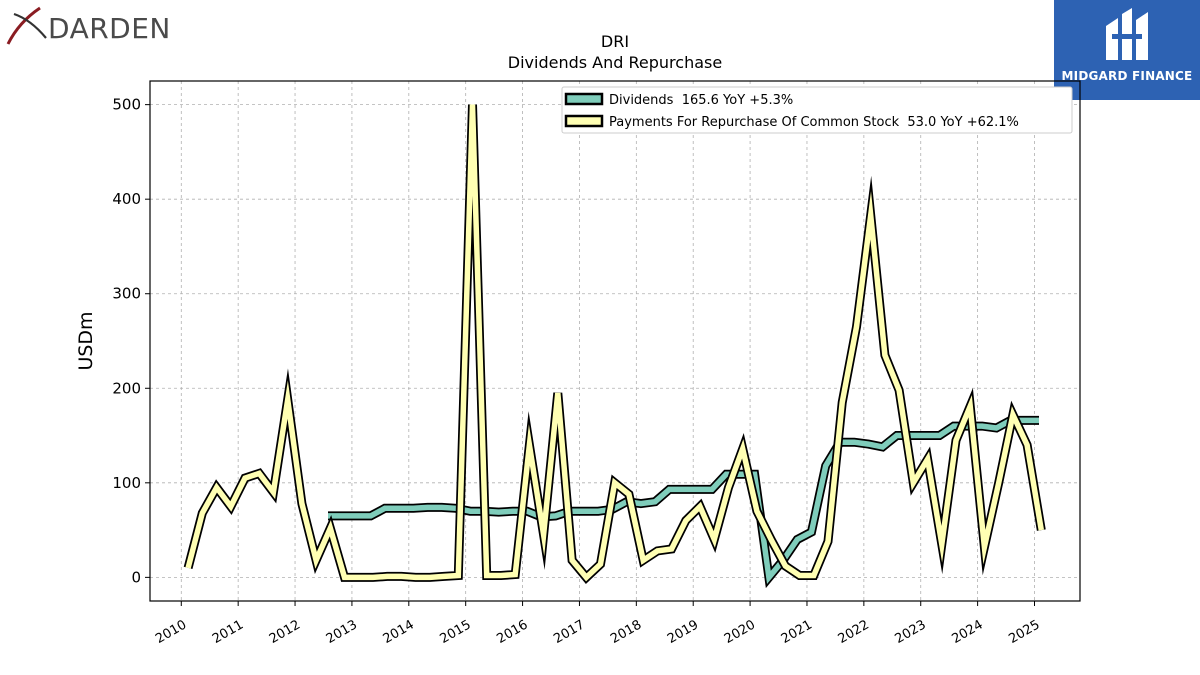 The height and width of the screenshot is (675, 1200). I want to click on y-axis-label: USDm, so click(86, 340).